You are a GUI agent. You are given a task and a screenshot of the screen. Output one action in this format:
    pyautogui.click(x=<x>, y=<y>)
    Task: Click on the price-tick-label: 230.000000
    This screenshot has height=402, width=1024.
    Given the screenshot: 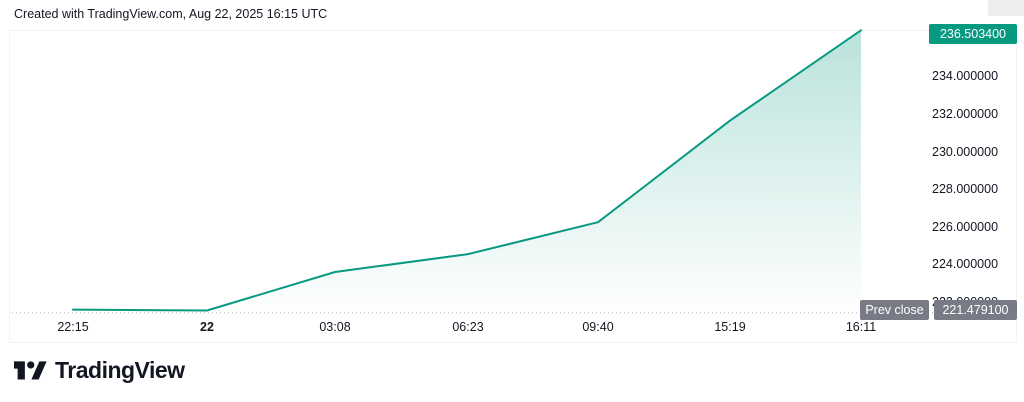 What is the action you would take?
    pyautogui.click(x=965, y=151)
    